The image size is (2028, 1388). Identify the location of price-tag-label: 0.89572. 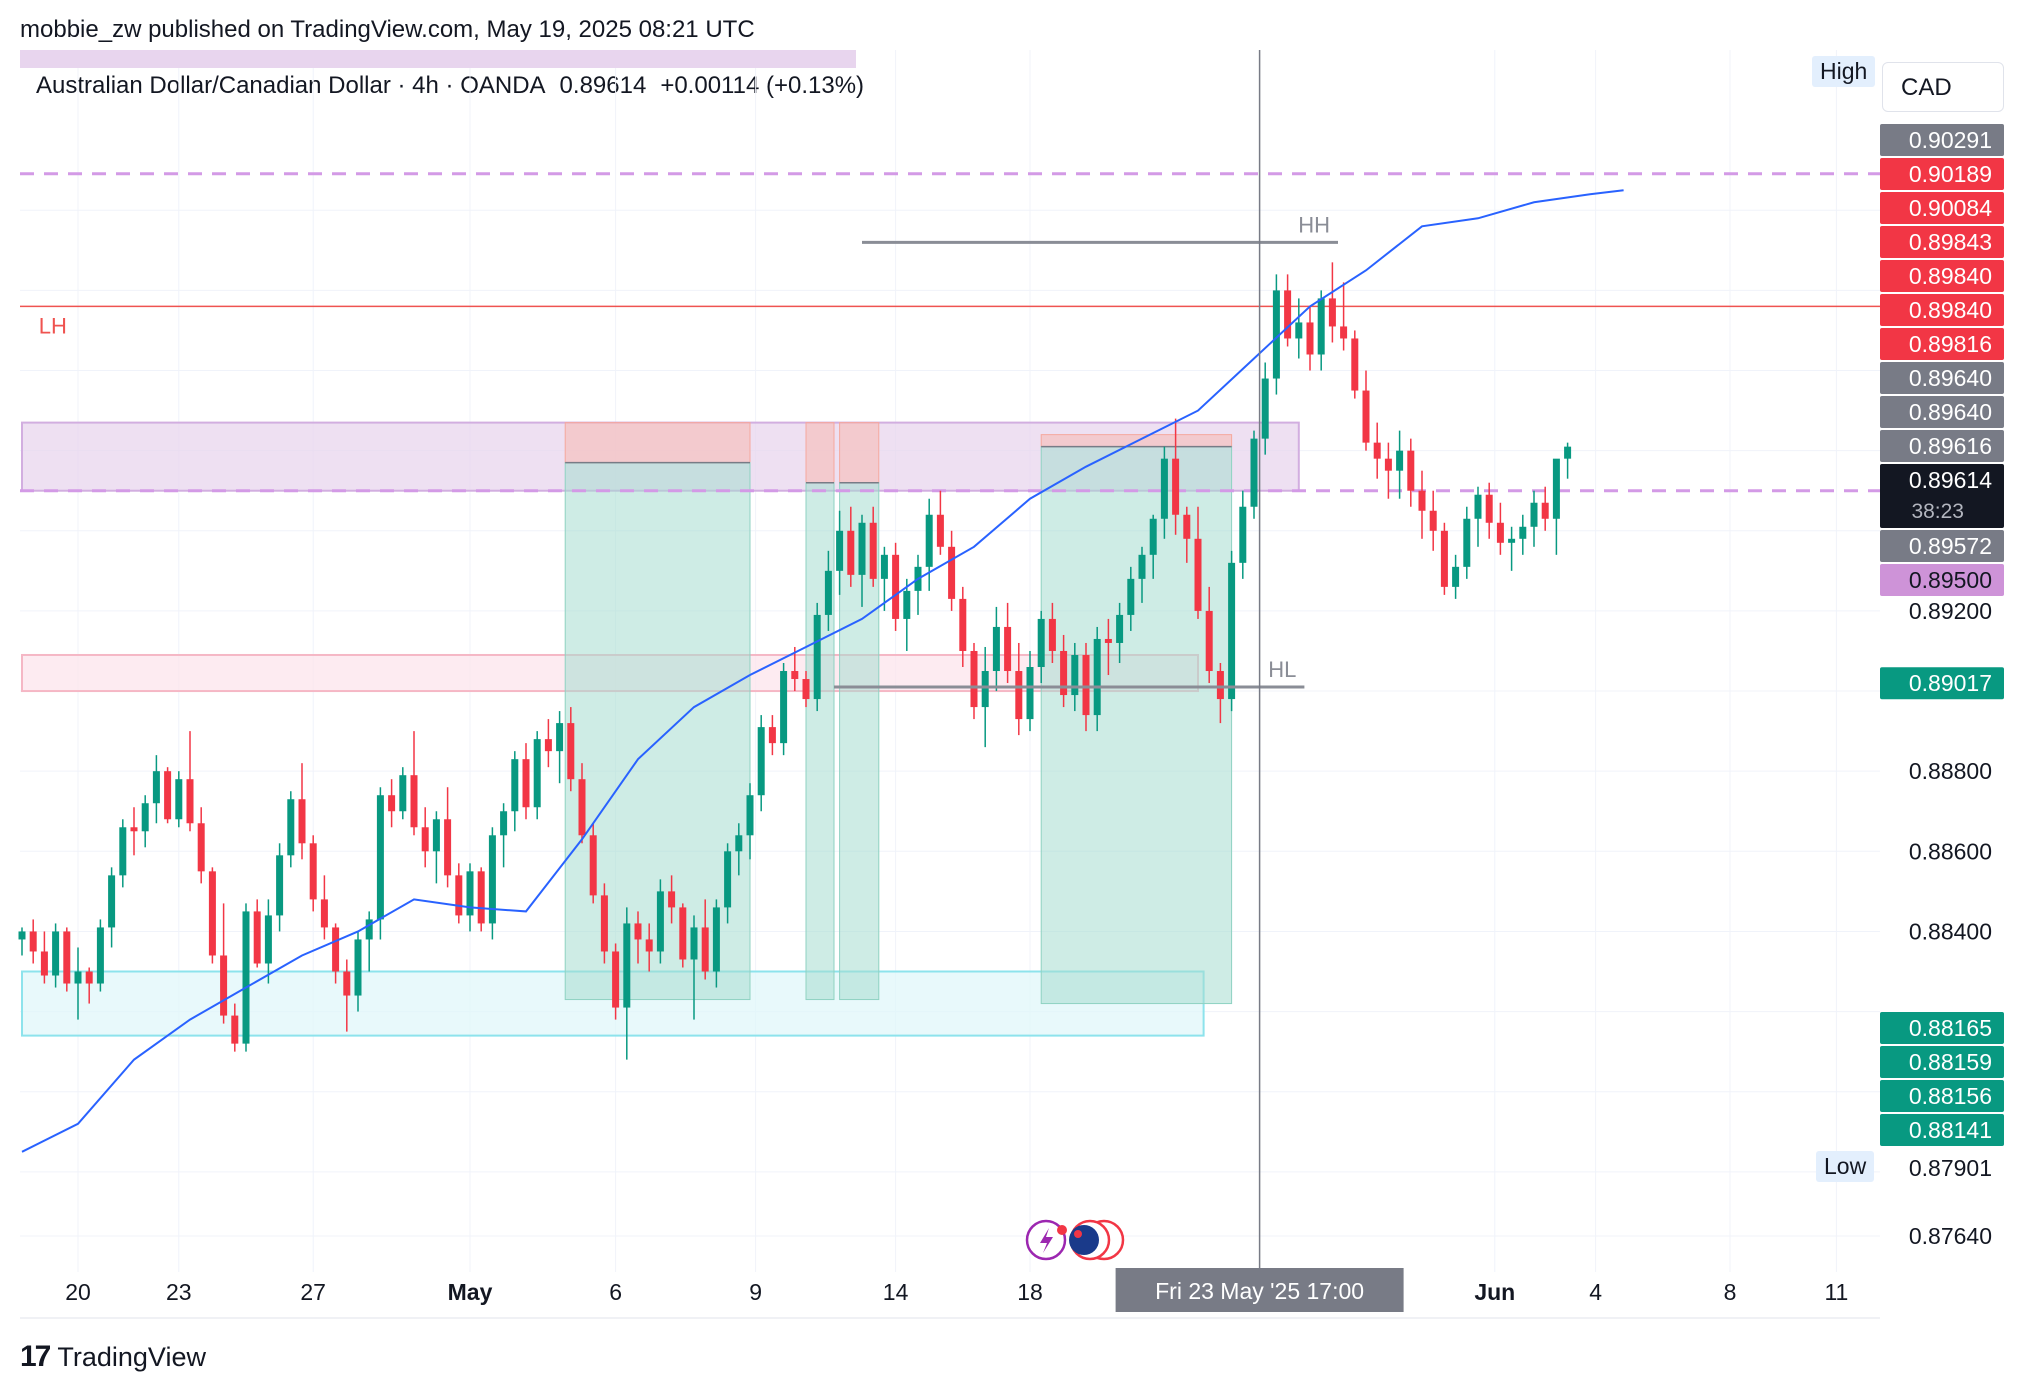
(1950, 546).